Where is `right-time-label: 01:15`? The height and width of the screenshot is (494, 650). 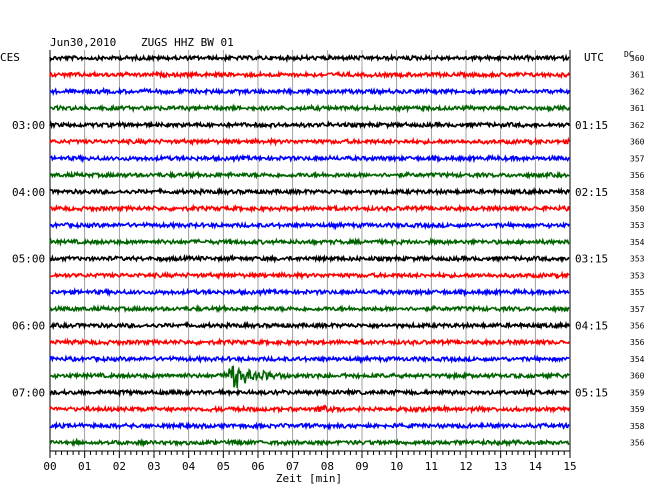
right-time-label: 01:15 is located at coordinates (591, 125).